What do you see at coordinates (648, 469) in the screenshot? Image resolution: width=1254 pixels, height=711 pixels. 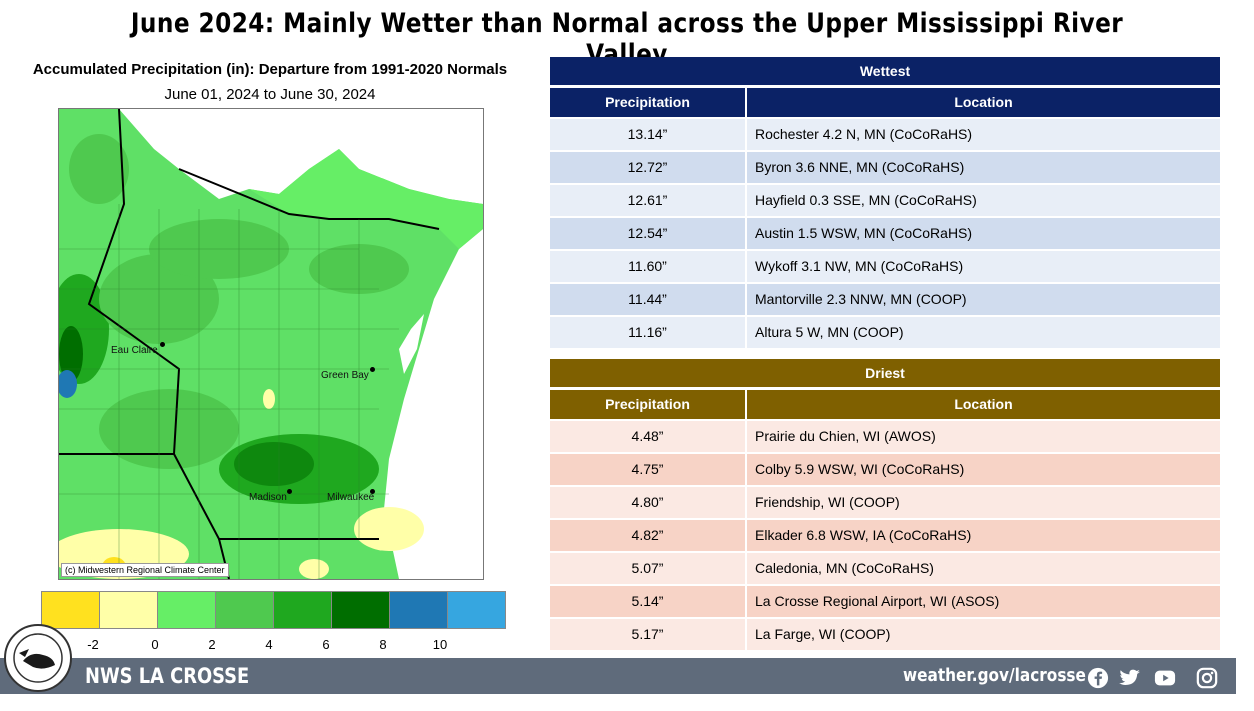 I see `precipitation-cell: 4.75”` at bounding box center [648, 469].